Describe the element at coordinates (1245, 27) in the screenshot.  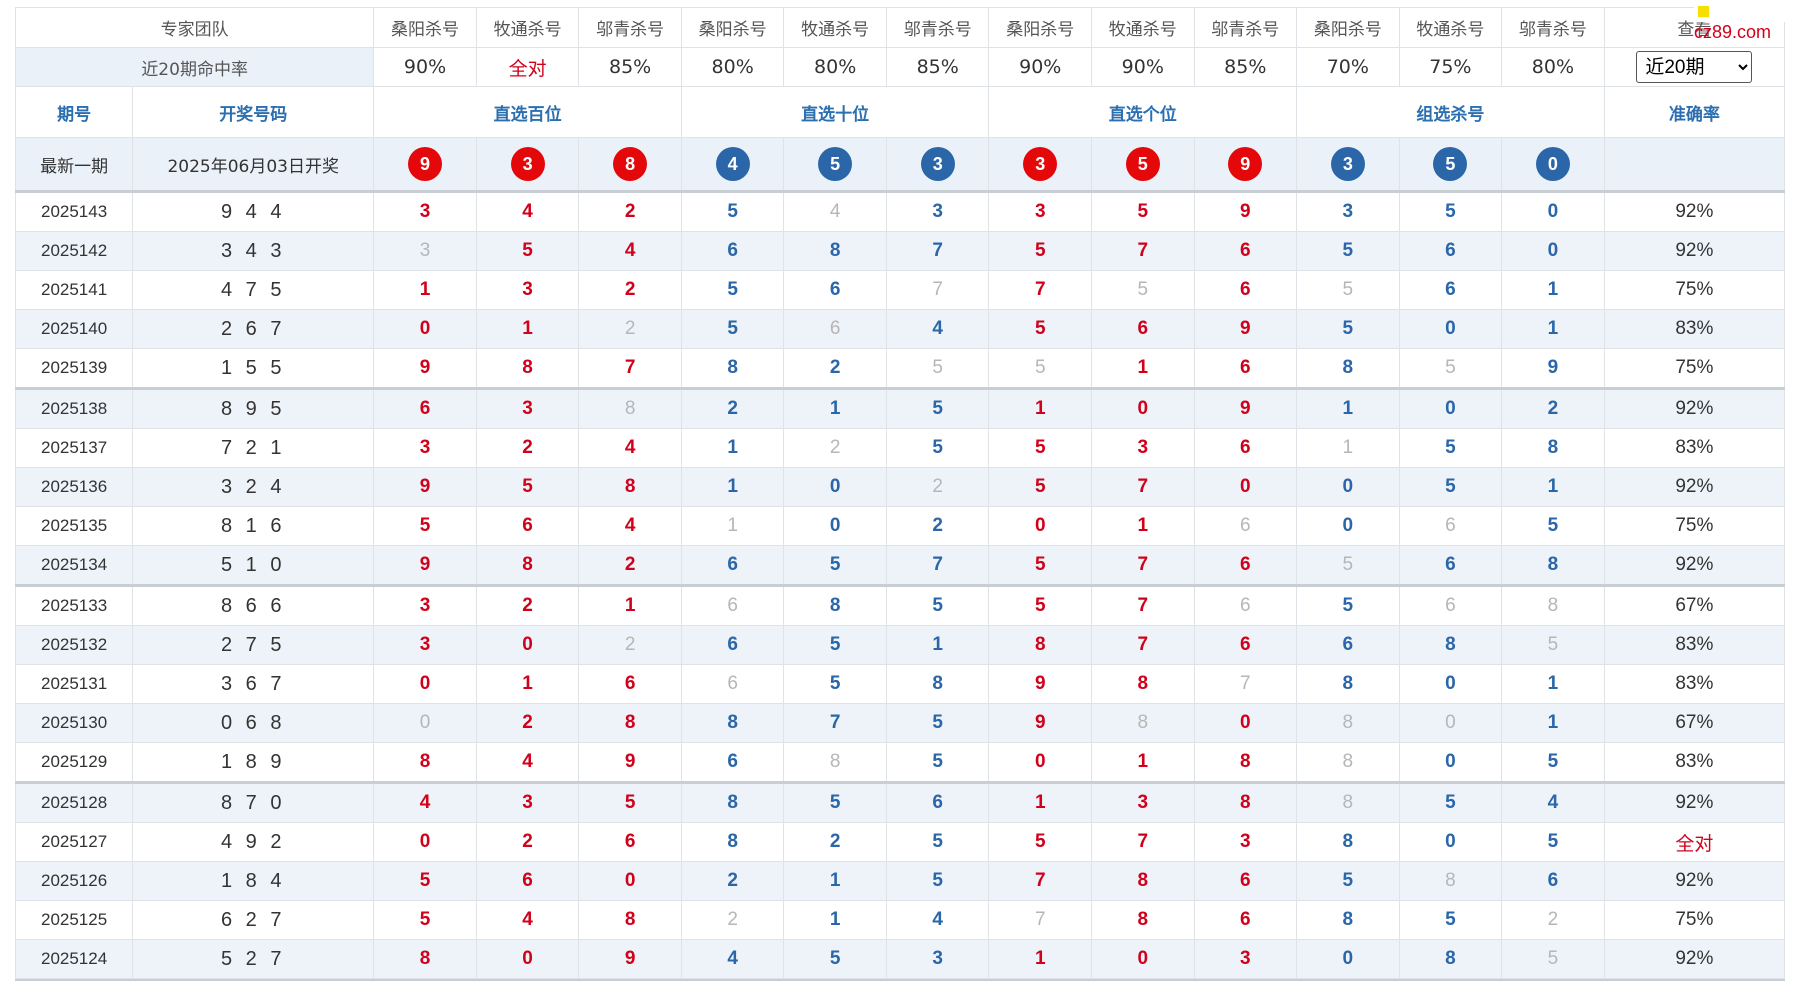
I see `expert-name: 邬青杀号` at that location.